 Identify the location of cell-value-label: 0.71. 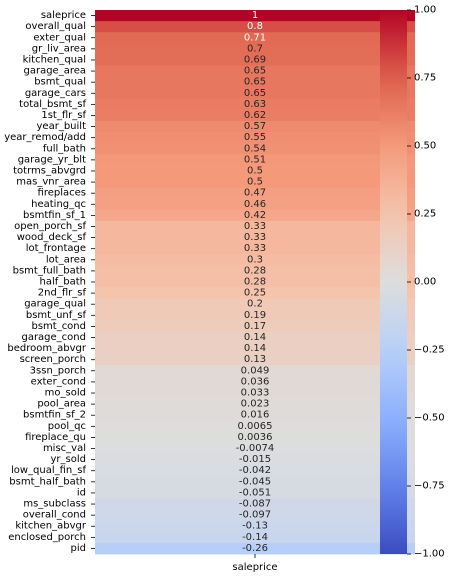
(255, 37).